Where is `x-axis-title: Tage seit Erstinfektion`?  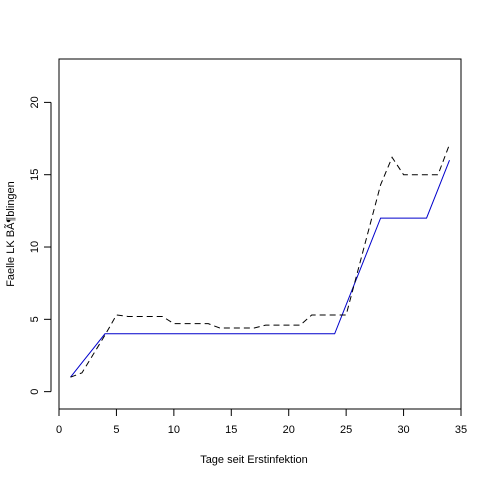 x-axis-title: Tage seit Erstinfektion is located at coordinates (254, 460).